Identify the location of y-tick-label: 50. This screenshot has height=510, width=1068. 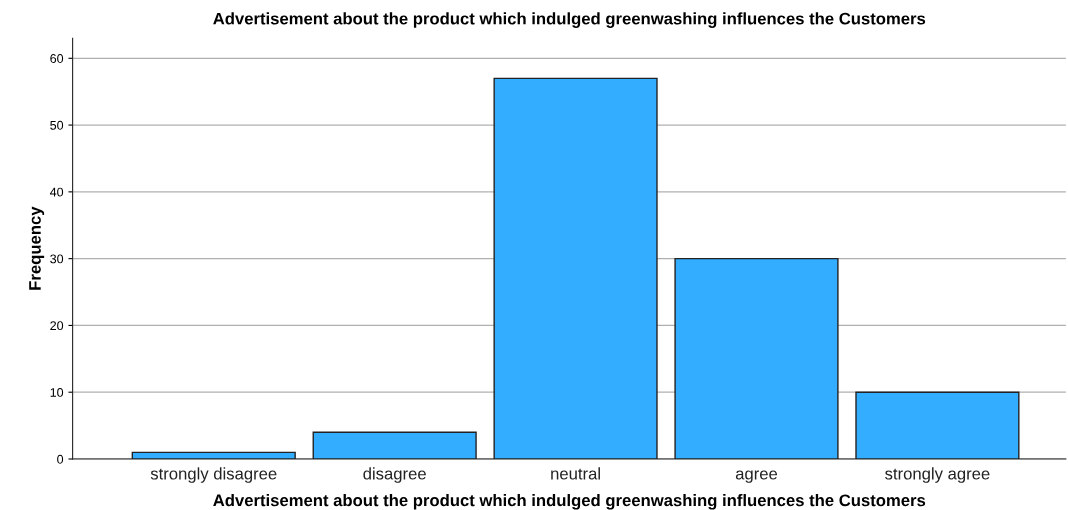
(57, 125).